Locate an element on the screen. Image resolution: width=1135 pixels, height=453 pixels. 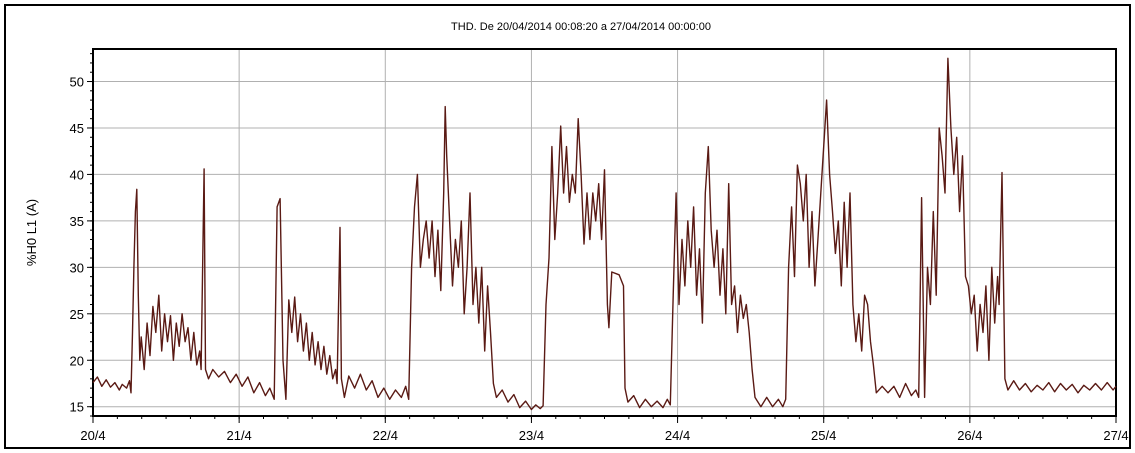
x-tick-label: 25/4 is located at coordinates (823, 435).